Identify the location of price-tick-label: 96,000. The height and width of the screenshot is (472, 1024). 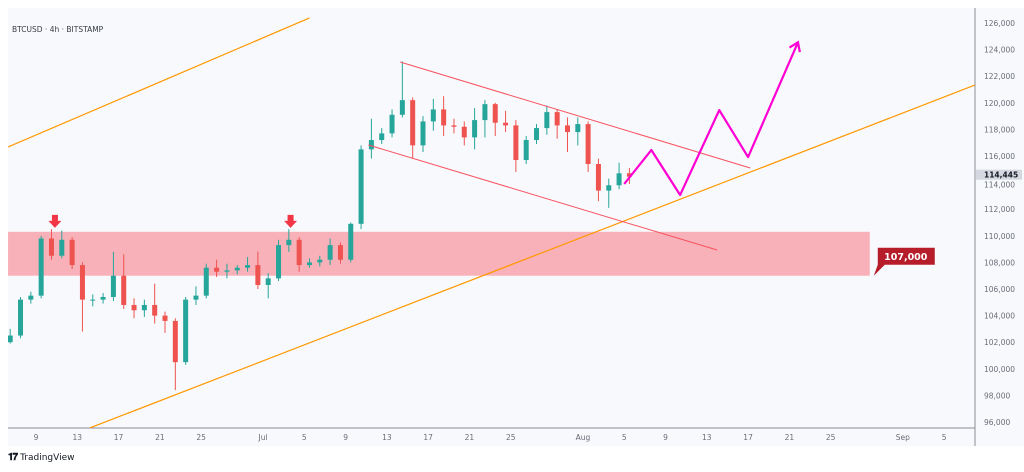
(997, 422).